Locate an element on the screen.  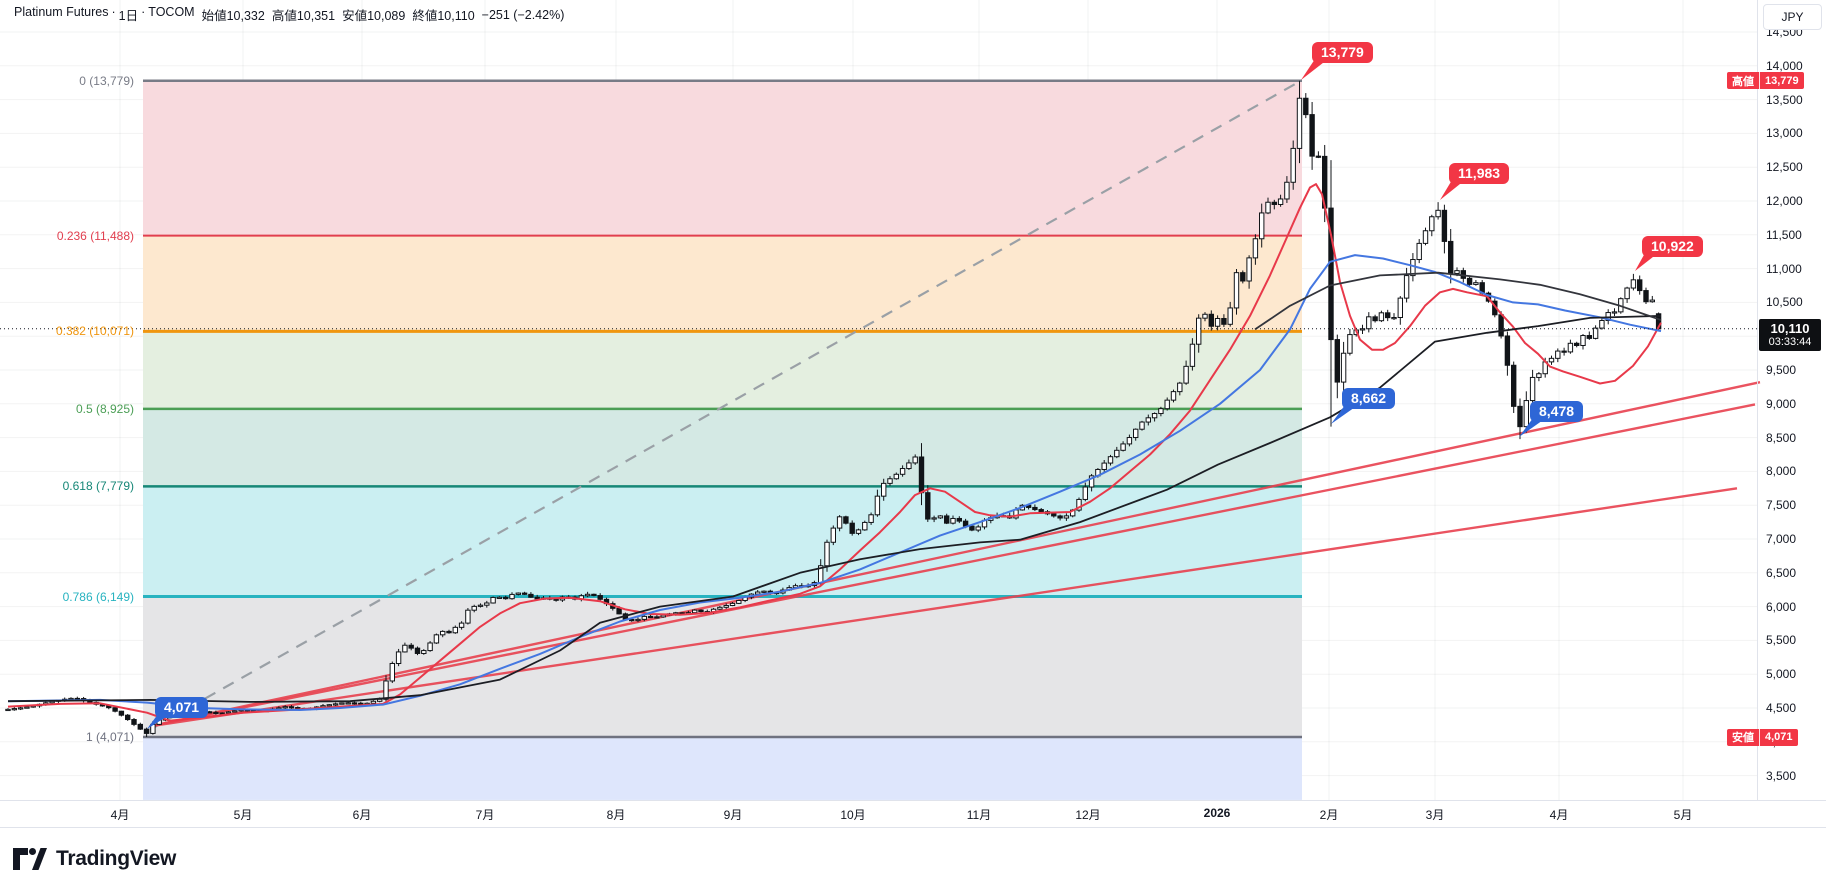
time-axis-label: 6月 is located at coordinates (362, 815).